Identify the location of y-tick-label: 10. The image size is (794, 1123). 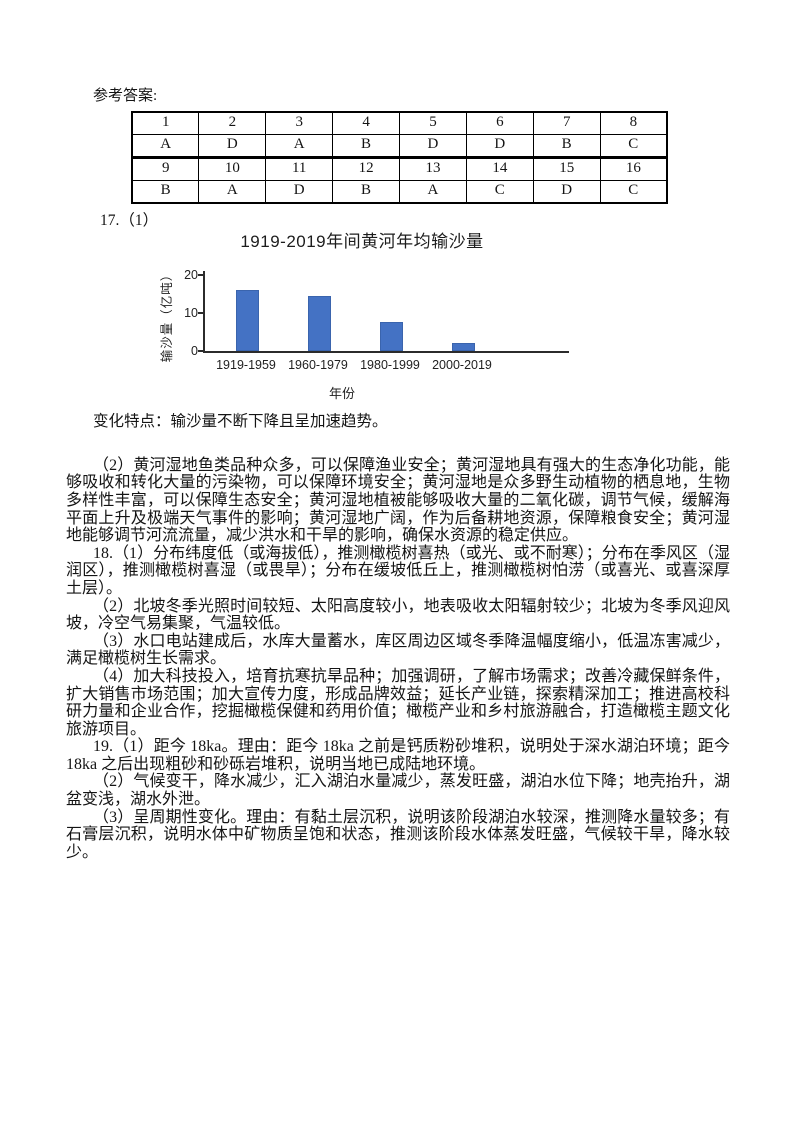
(191, 313).